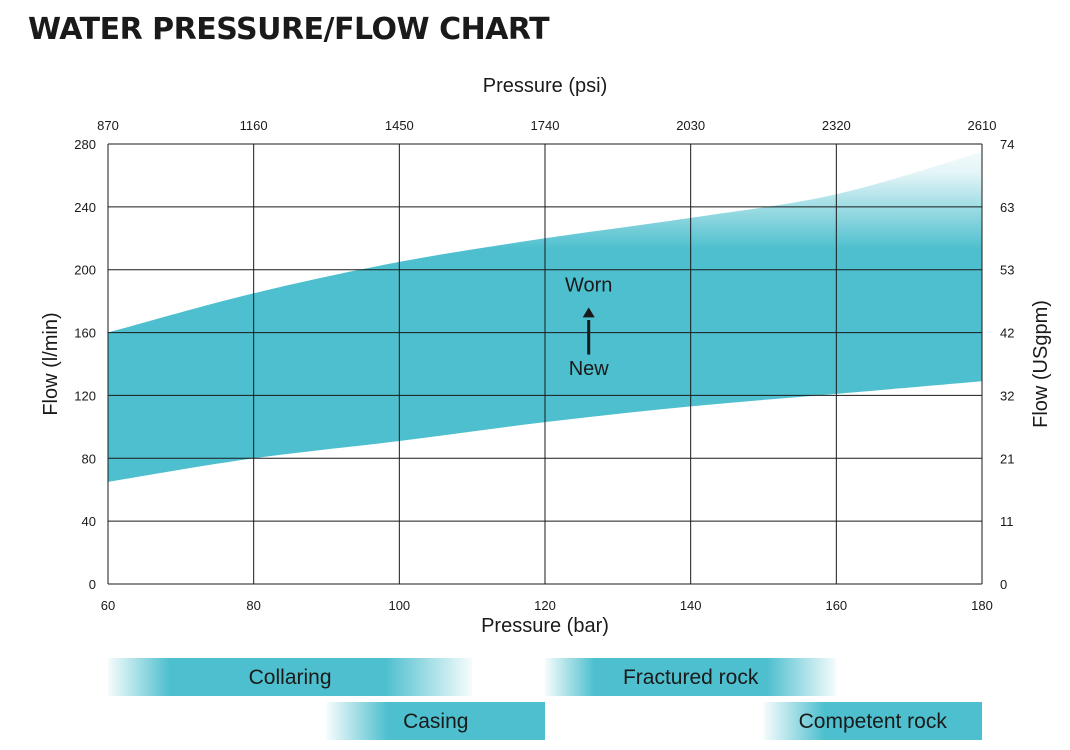  What do you see at coordinates (588, 327) in the screenshot?
I see `annotation-layer: Worn New` at bounding box center [588, 327].